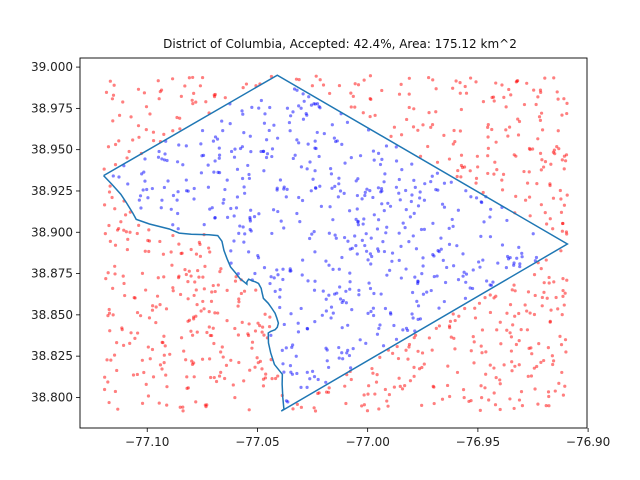  I want to click on y-tick-label: 38.925, so click(52, 191).